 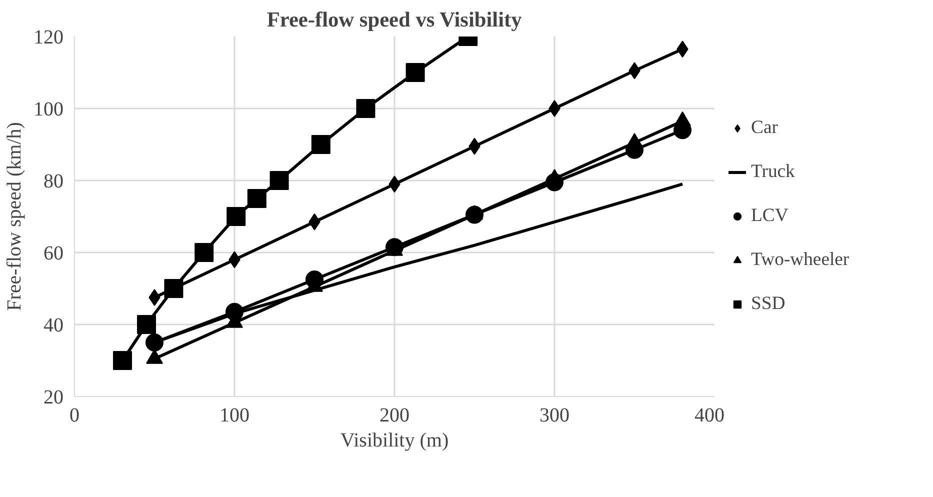 I want to click on y-tick-label: 20, so click(x=54, y=397).